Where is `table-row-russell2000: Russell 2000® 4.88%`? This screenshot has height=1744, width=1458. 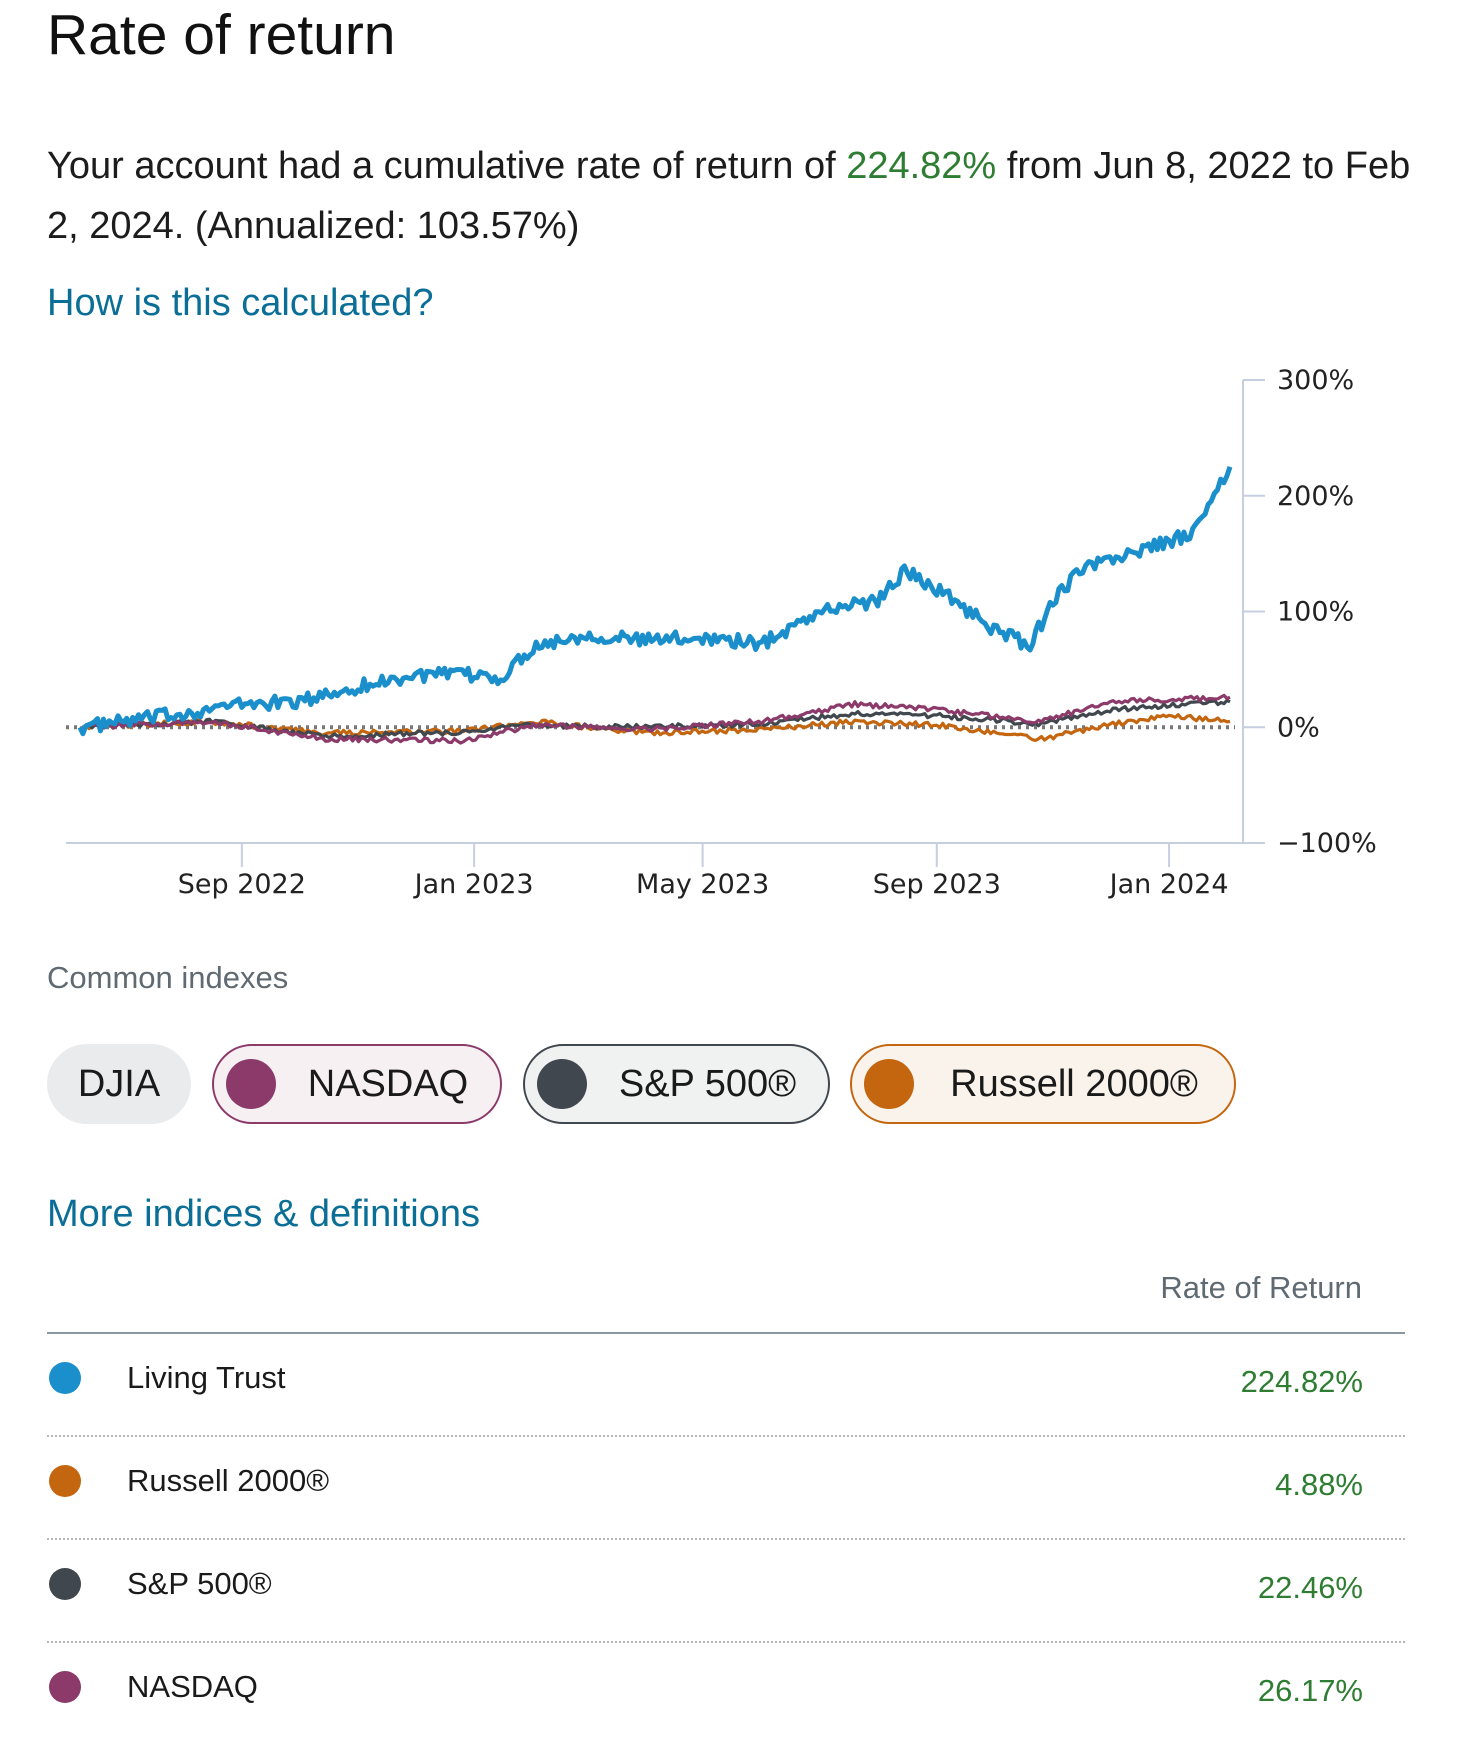
table-row-russell2000: Russell 2000® 4.88% is located at coordinates (726, 1486).